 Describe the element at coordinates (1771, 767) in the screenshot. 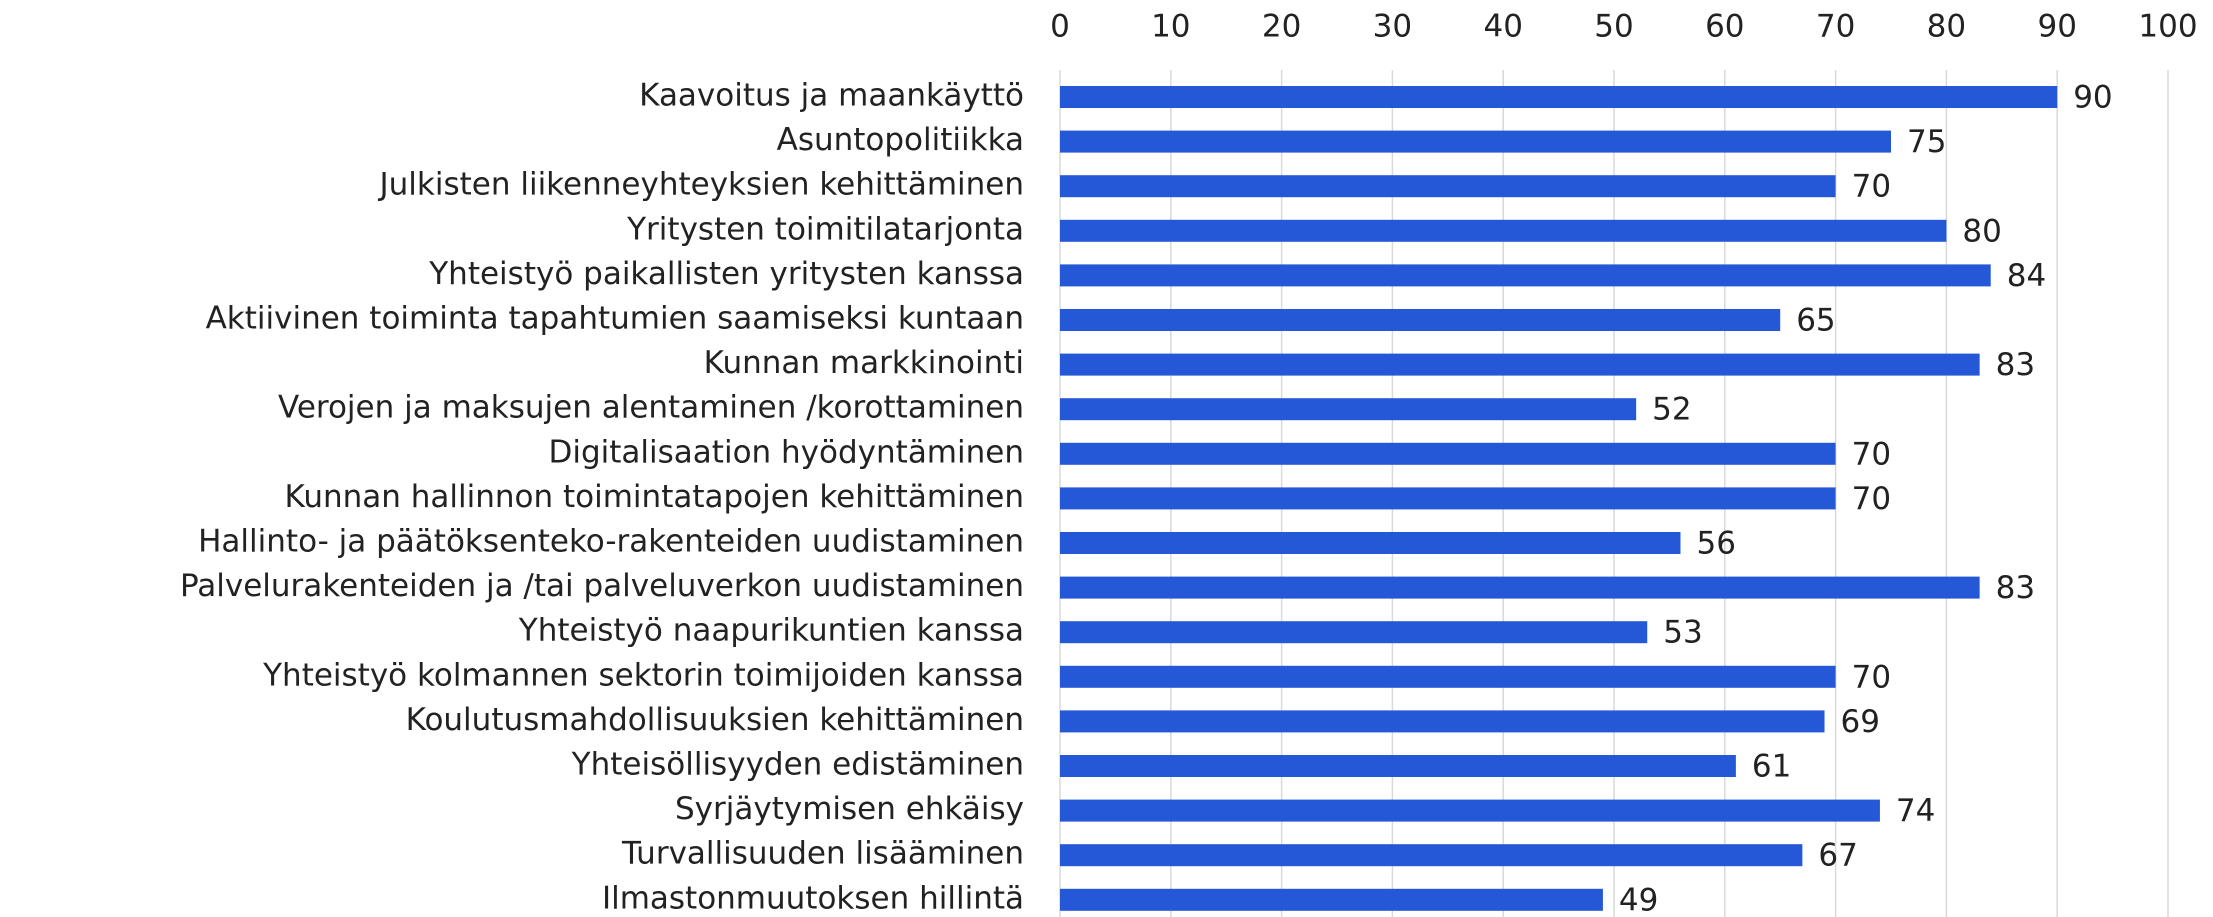

I see `data-label: 61` at that location.